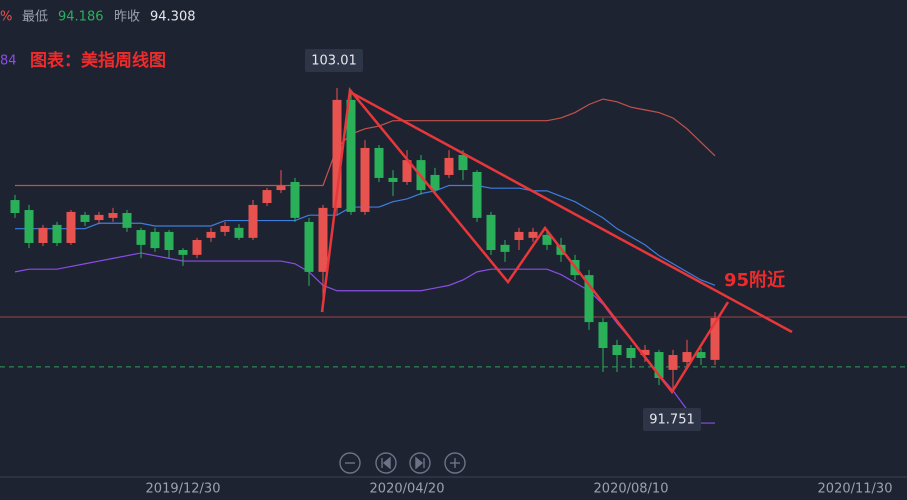 The height and width of the screenshot is (500, 907). Describe the element at coordinates (173, 17) in the screenshot. I see `prev-close-value: 94.308` at that location.